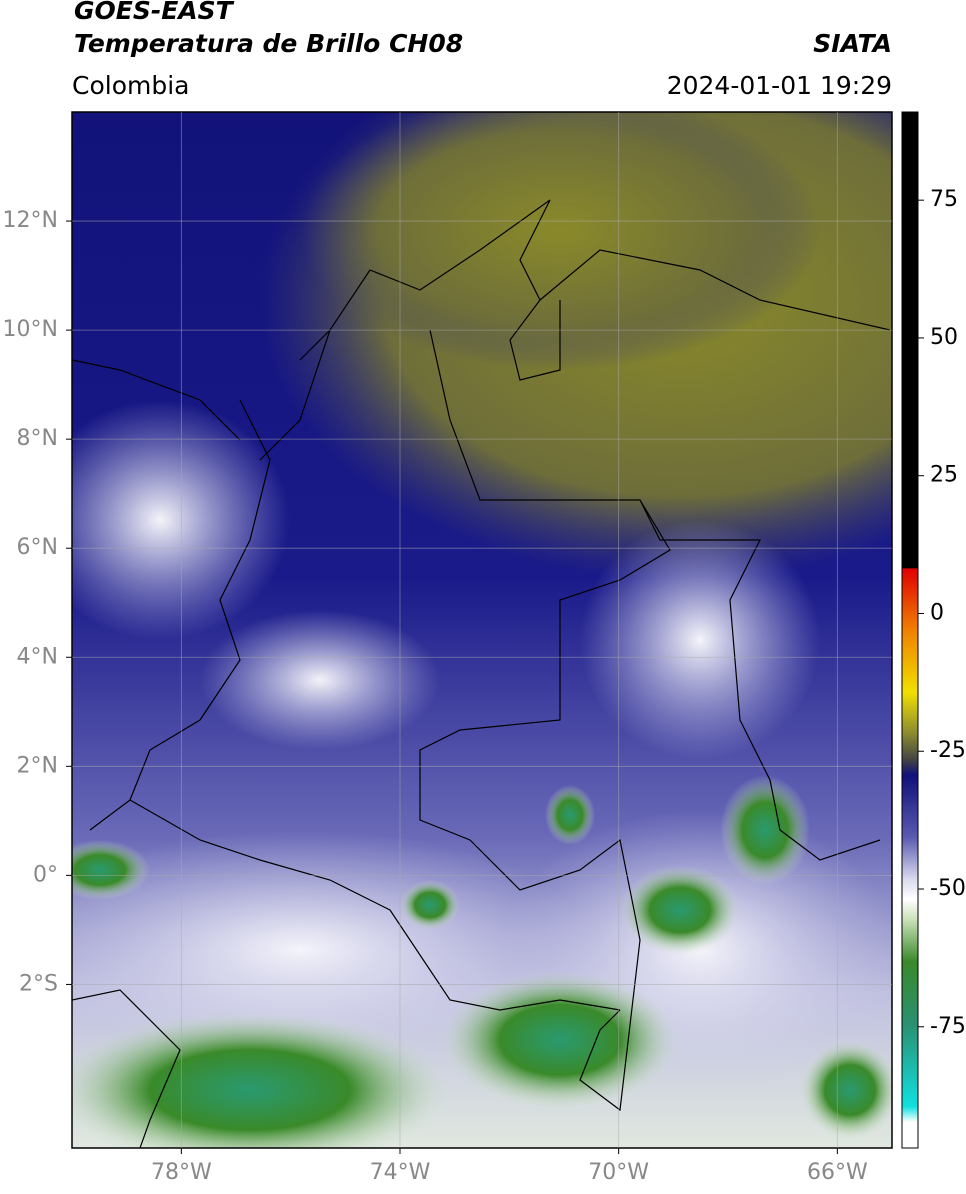  I want to click on y-tick-label: 10°N, so click(30, 329).